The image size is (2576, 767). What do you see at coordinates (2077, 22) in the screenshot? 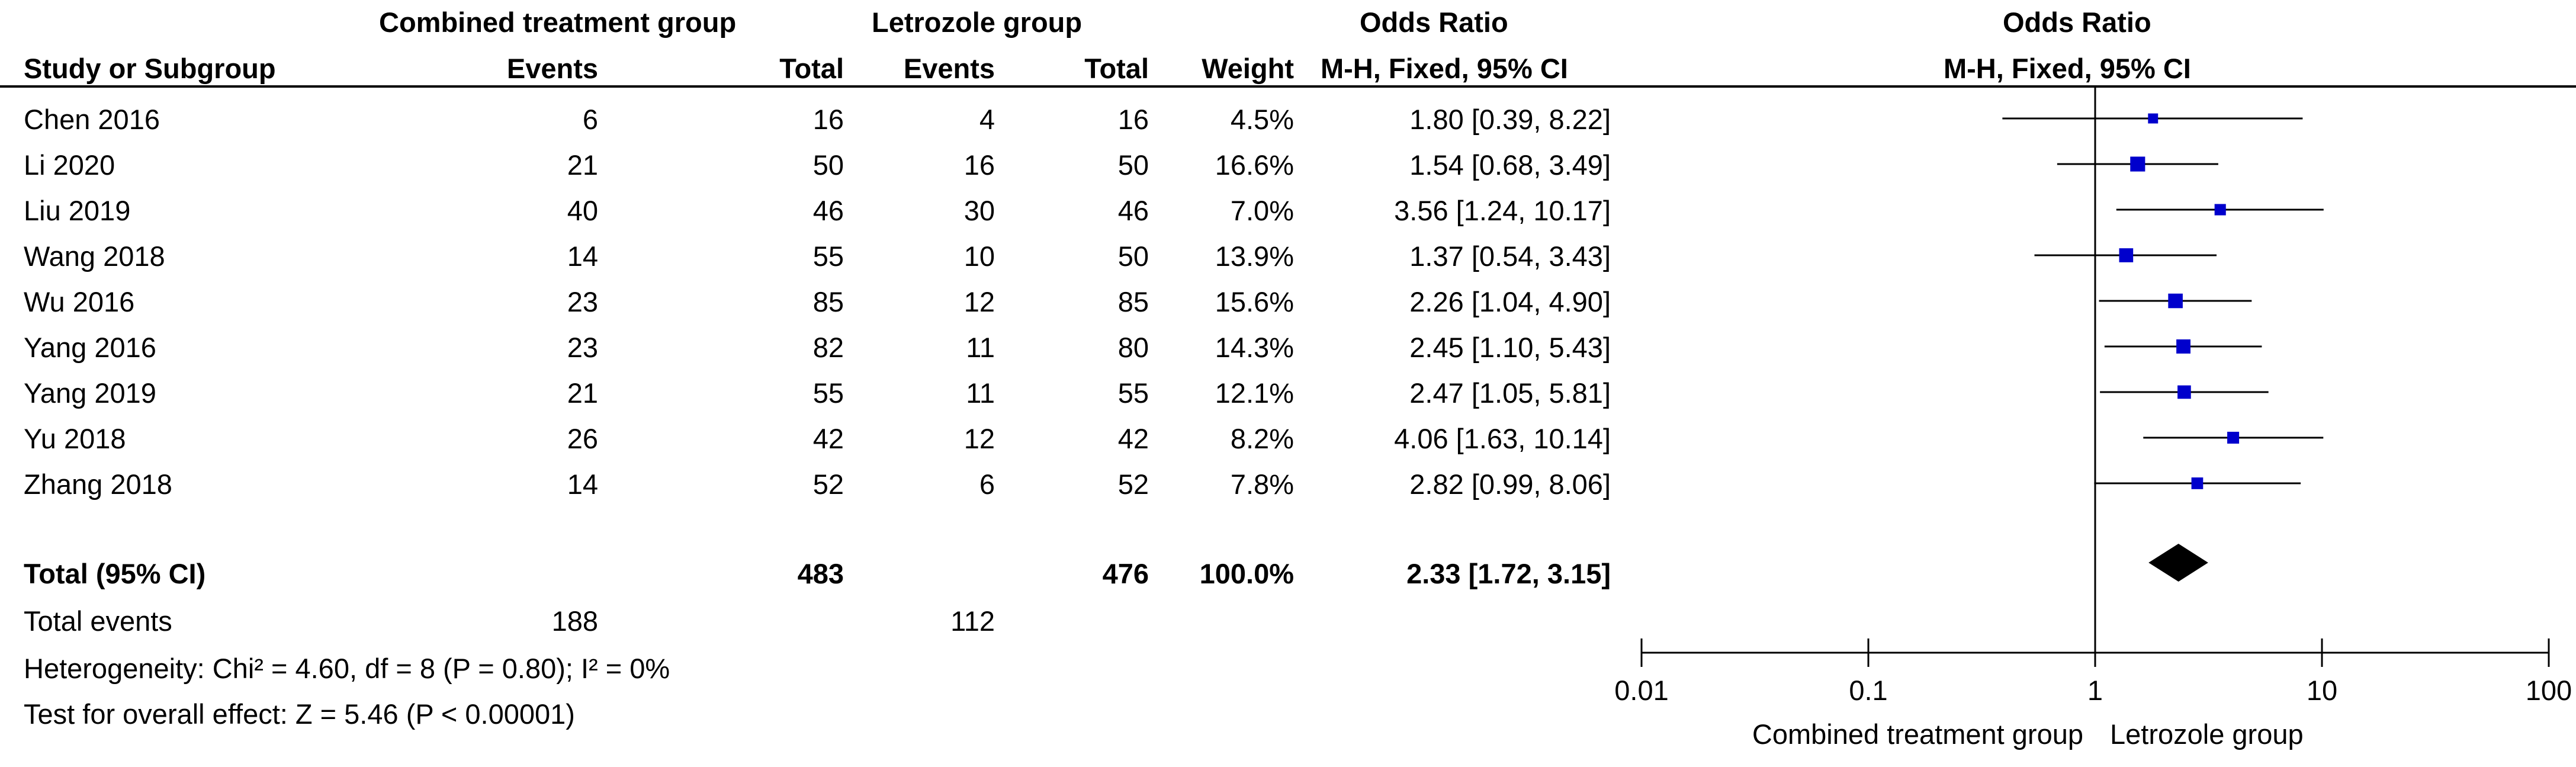
I see `odds-ratio-plot-header: Odds Ratio` at bounding box center [2077, 22].